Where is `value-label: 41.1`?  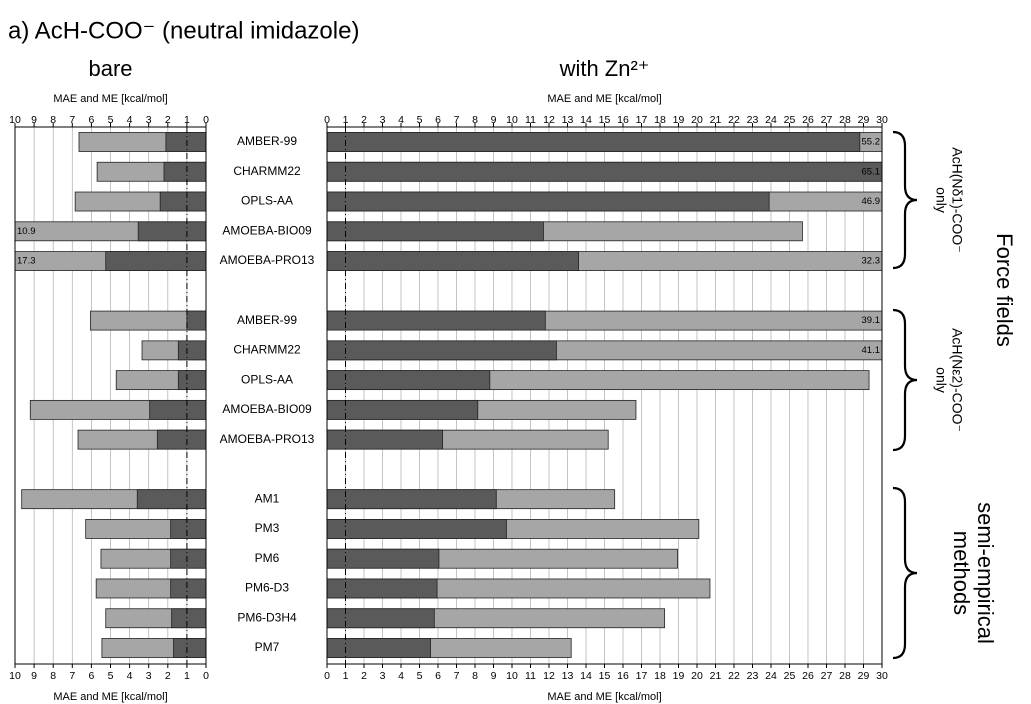
value-label: 41.1 is located at coordinates (871, 350).